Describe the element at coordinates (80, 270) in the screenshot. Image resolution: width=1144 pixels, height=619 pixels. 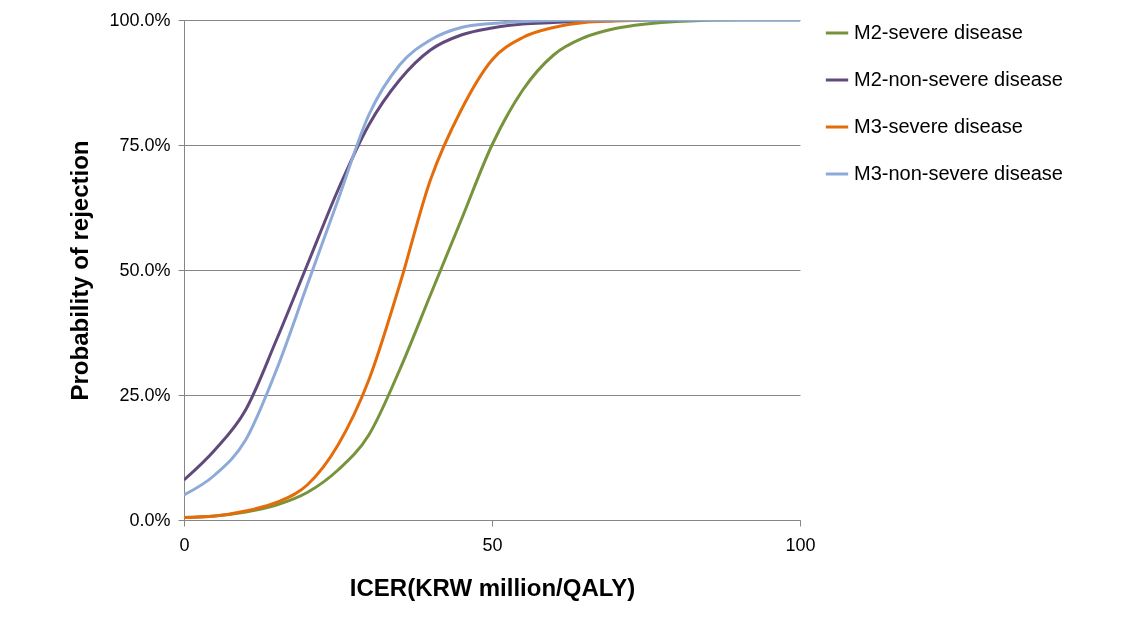
I see `y-axis-title: Probability of rejection` at that location.